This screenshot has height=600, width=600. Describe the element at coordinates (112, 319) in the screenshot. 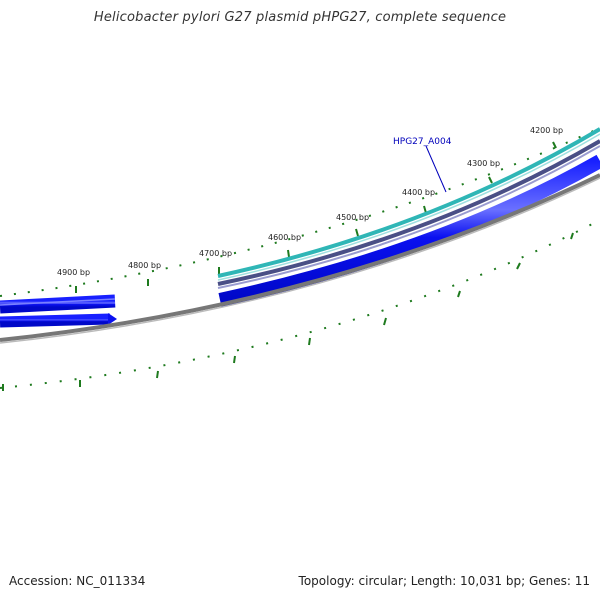

I see `gene-arrowhead` at that location.